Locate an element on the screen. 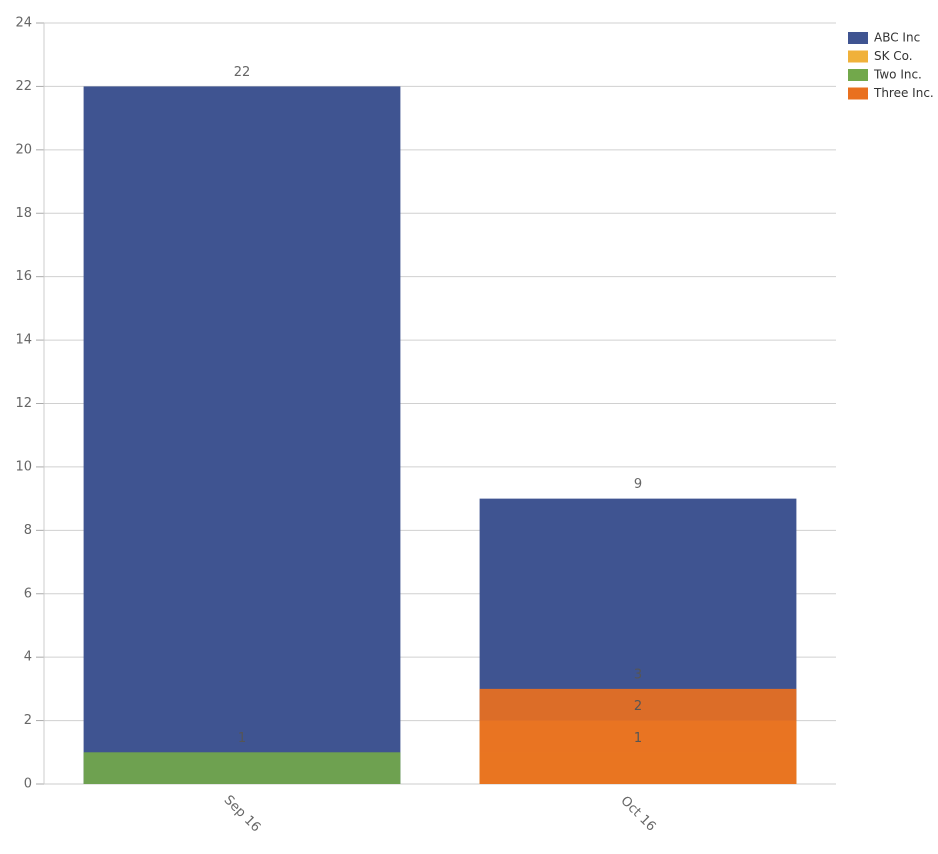  legend-label: SK Co. is located at coordinates (893, 56).